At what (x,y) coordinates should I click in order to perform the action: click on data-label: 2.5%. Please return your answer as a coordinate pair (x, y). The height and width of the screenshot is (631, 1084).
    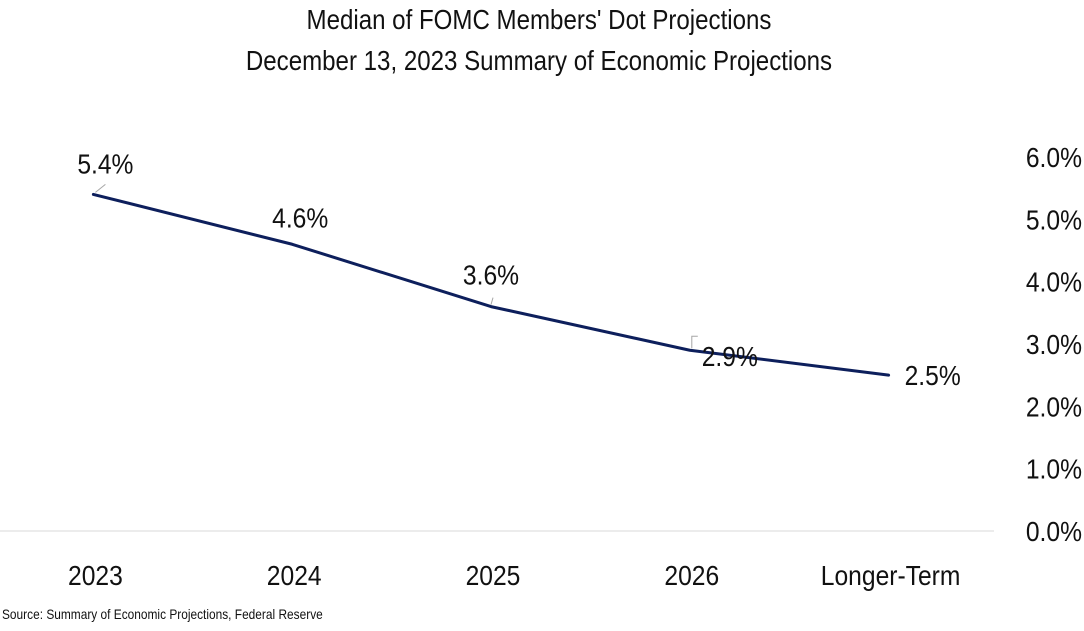
    Looking at the image, I should click on (933, 376).